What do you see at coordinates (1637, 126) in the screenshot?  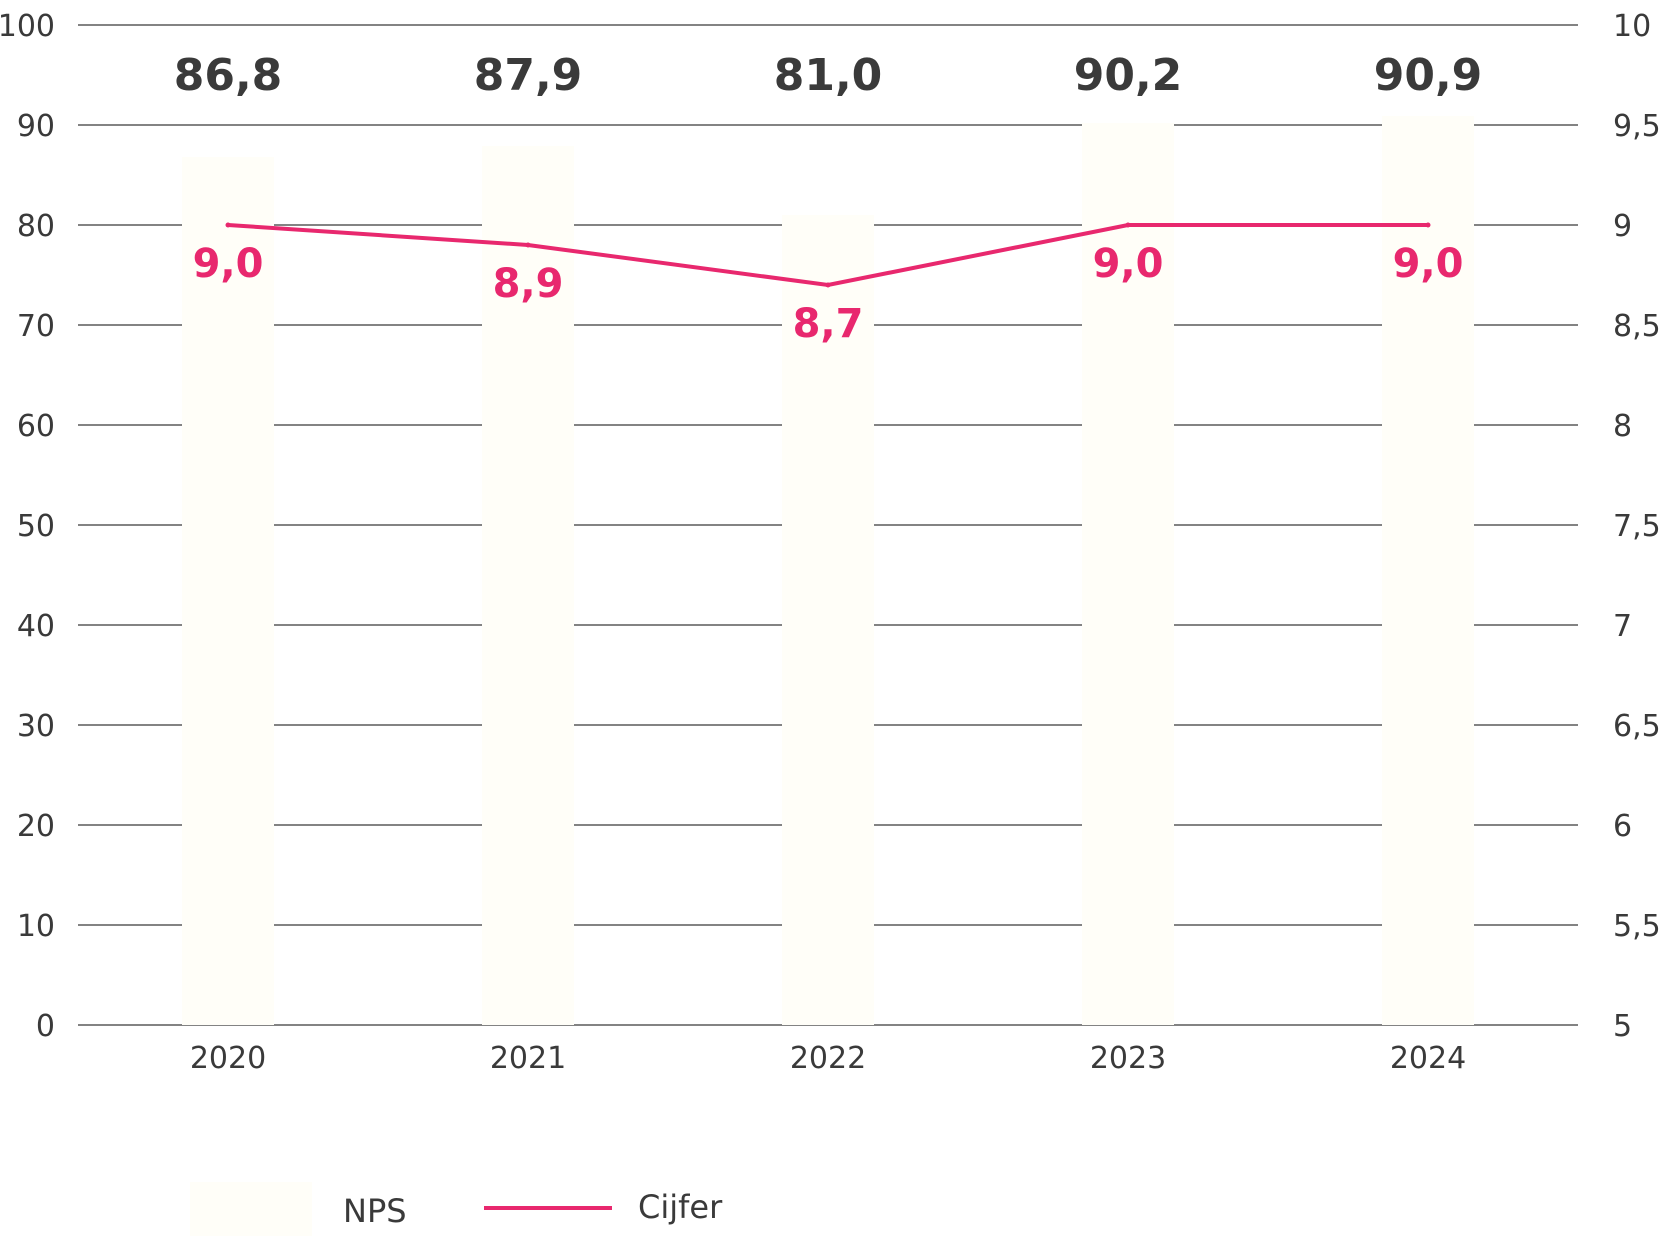 I see `right-tick-label: 9,5` at bounding box center [1637, 126].